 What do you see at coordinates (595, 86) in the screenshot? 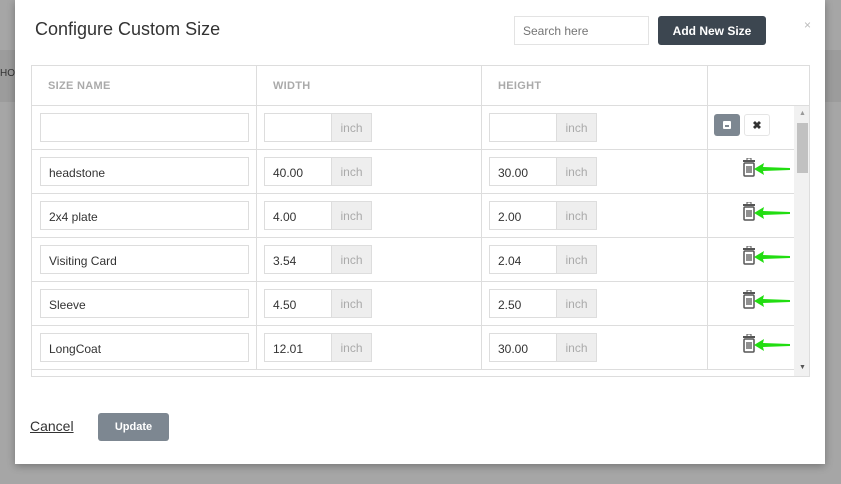
I see `header-height: HEIGHT` at bounding box center [595, 86].